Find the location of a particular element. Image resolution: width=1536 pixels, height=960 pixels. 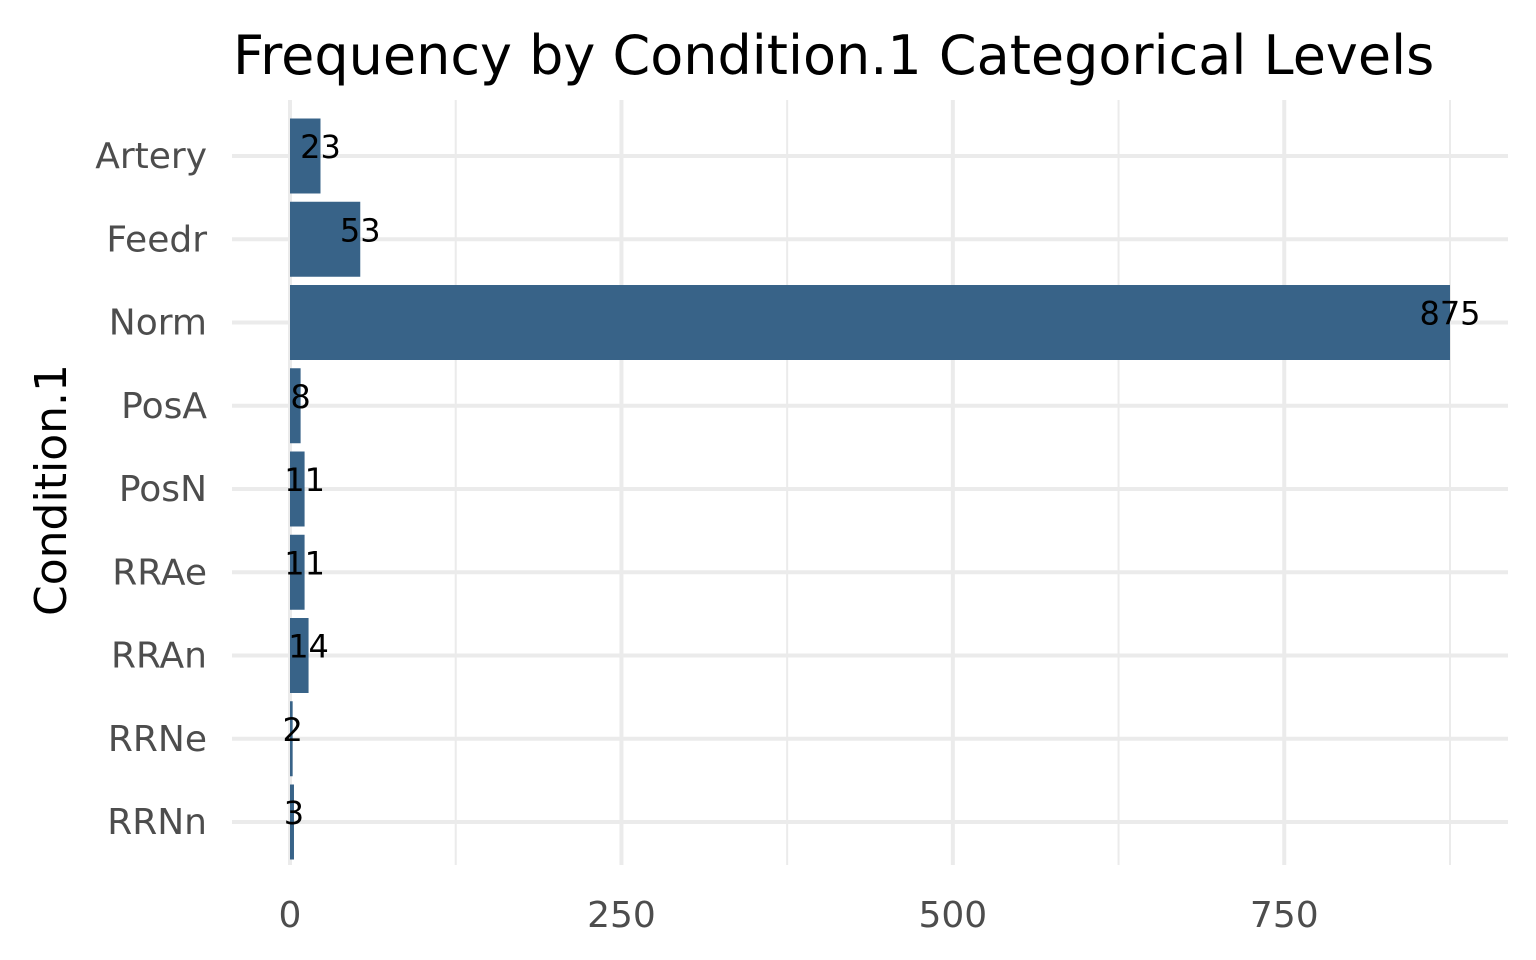

bar-rran is located at coordinates (299, 655).